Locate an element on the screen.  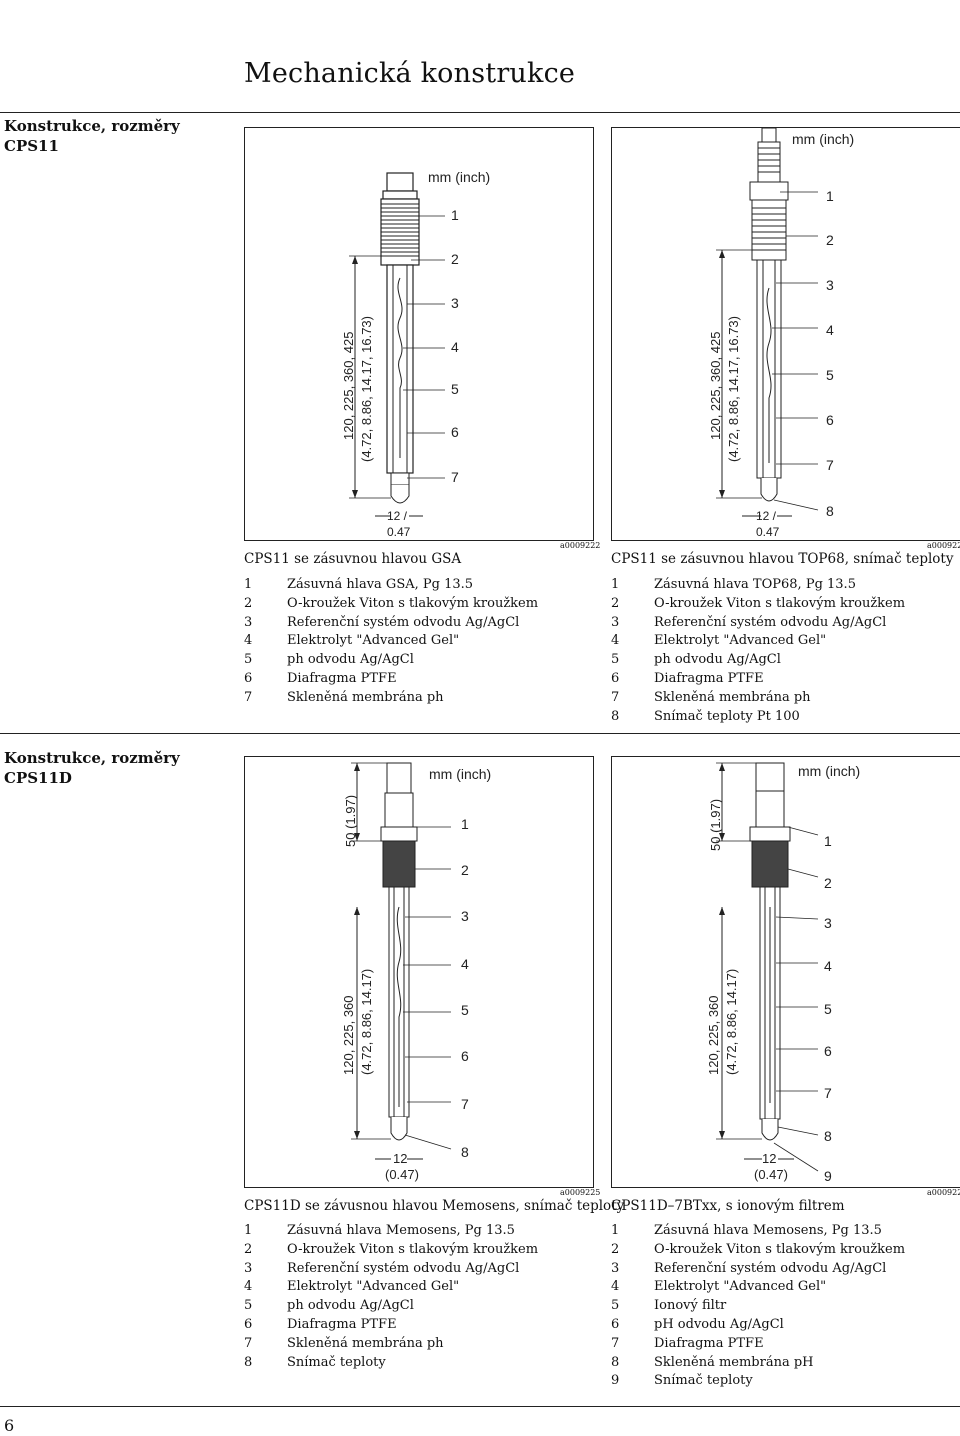
figure-code: a0009224 is located at coordinates (943, 1192).